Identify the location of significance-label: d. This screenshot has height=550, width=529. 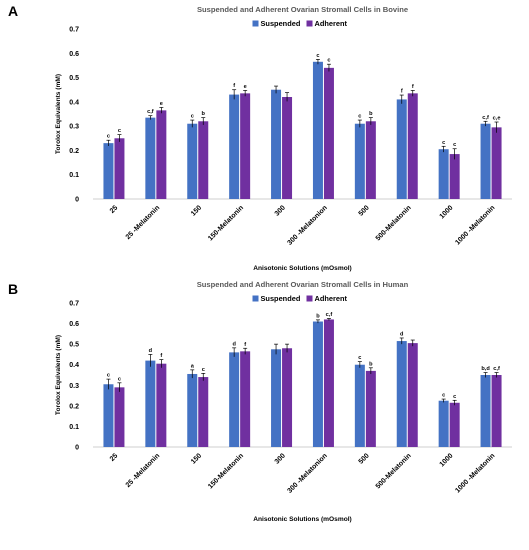
(151, 351).